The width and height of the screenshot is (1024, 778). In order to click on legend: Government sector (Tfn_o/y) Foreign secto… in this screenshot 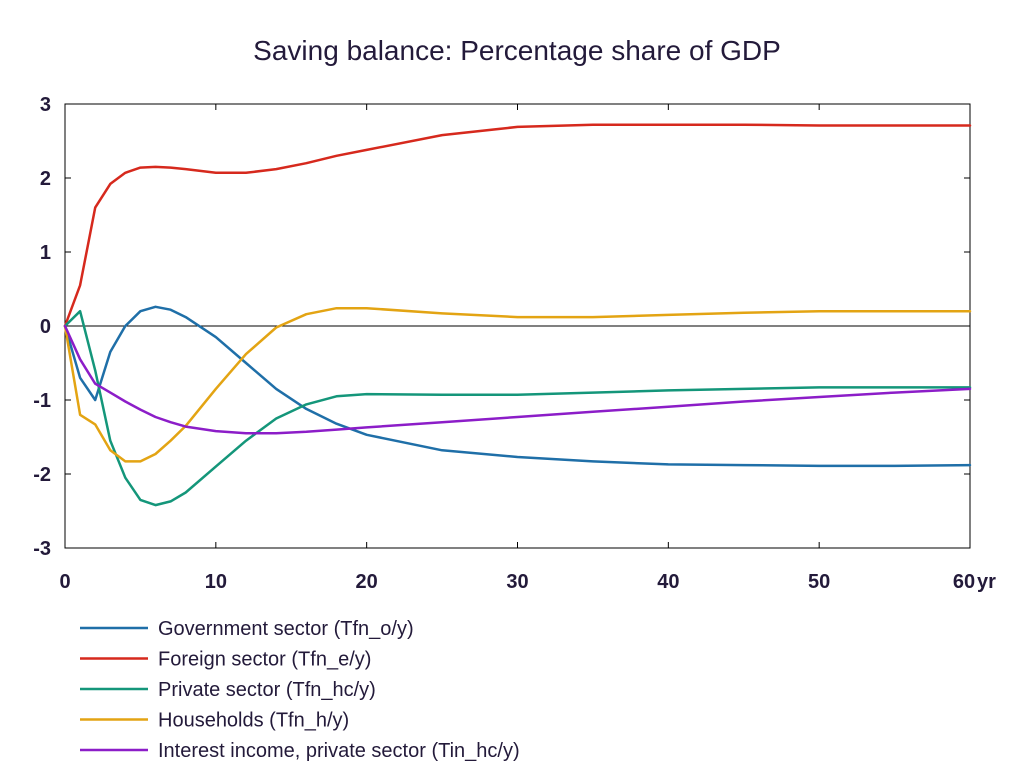, I will do `click(300, 690)`.